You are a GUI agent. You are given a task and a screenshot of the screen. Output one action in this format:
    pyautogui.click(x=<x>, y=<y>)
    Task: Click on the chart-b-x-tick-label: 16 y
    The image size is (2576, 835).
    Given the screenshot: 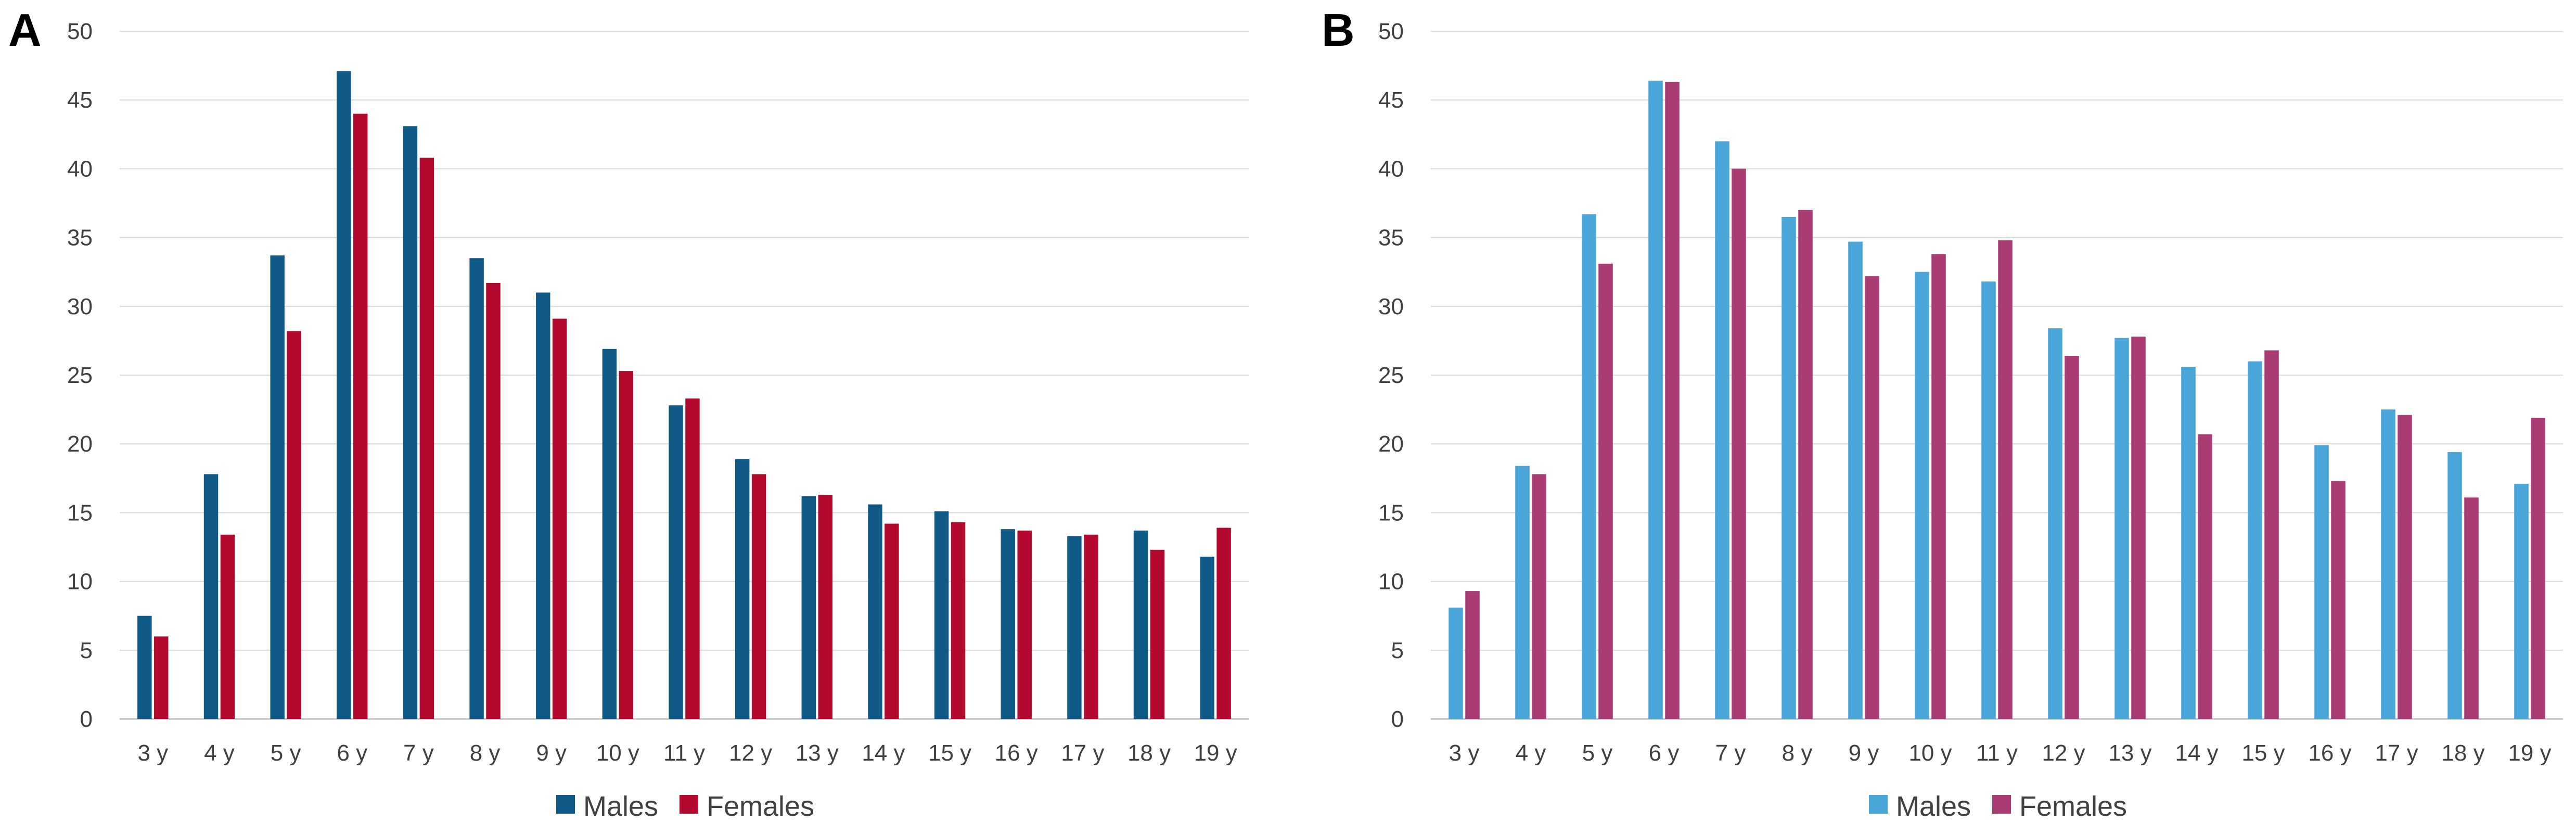 What is the action you would take?
    pyautogui.click(x=2329, y=753)
    